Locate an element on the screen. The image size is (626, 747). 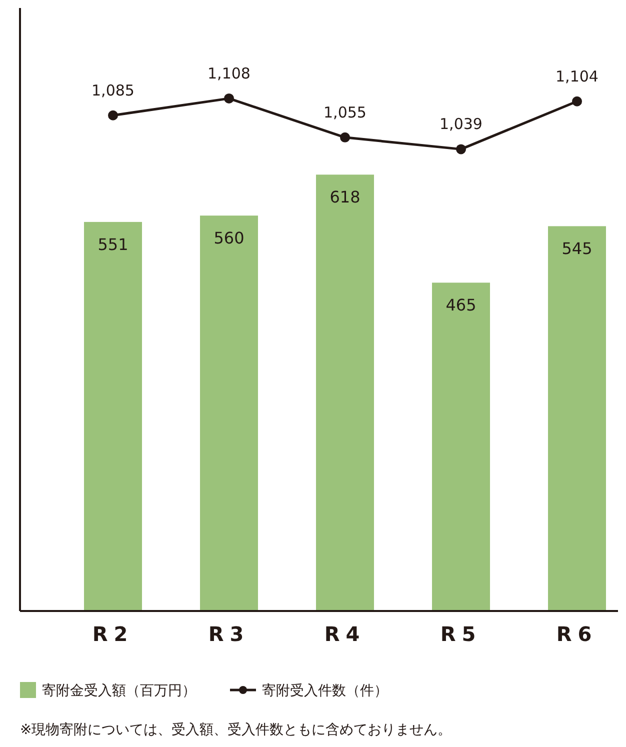
legend-label: 寄附金受入額（百万円） is located at coordinates (119, 691).